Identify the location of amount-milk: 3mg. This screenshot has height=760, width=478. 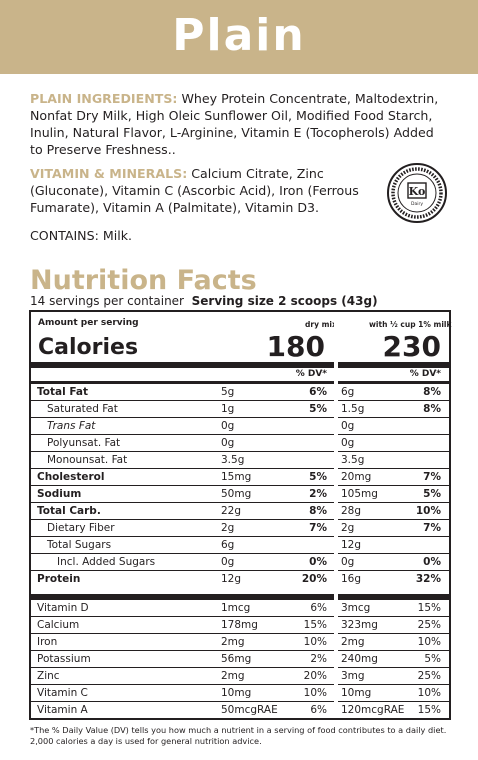
(353, 676).